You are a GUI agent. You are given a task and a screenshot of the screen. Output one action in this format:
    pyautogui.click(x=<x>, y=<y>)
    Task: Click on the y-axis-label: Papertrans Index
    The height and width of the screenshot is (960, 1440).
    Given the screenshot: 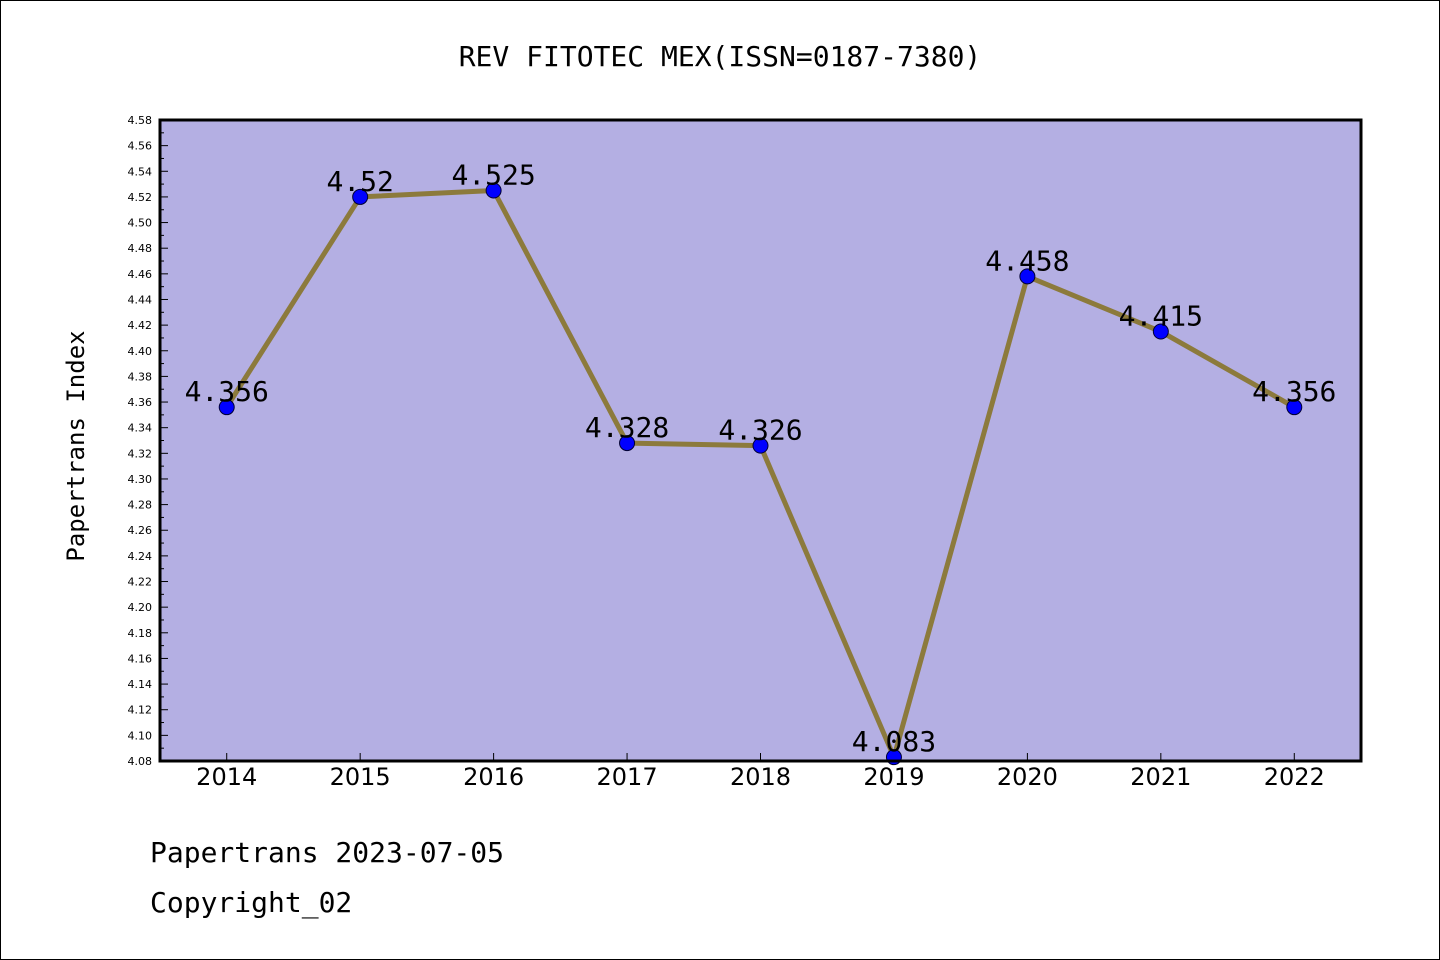 What is the action you would take?
    pyautogui.click(x=76, y=445)
    